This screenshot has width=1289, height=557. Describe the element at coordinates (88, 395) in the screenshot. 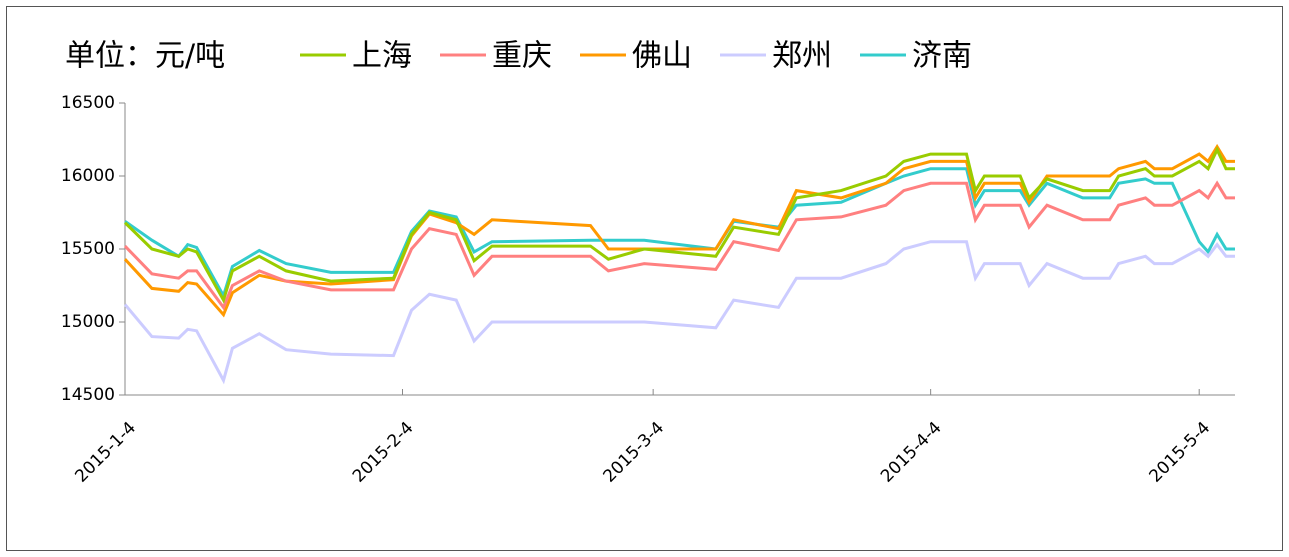

I see `y-tick-label: 14500` at that location.